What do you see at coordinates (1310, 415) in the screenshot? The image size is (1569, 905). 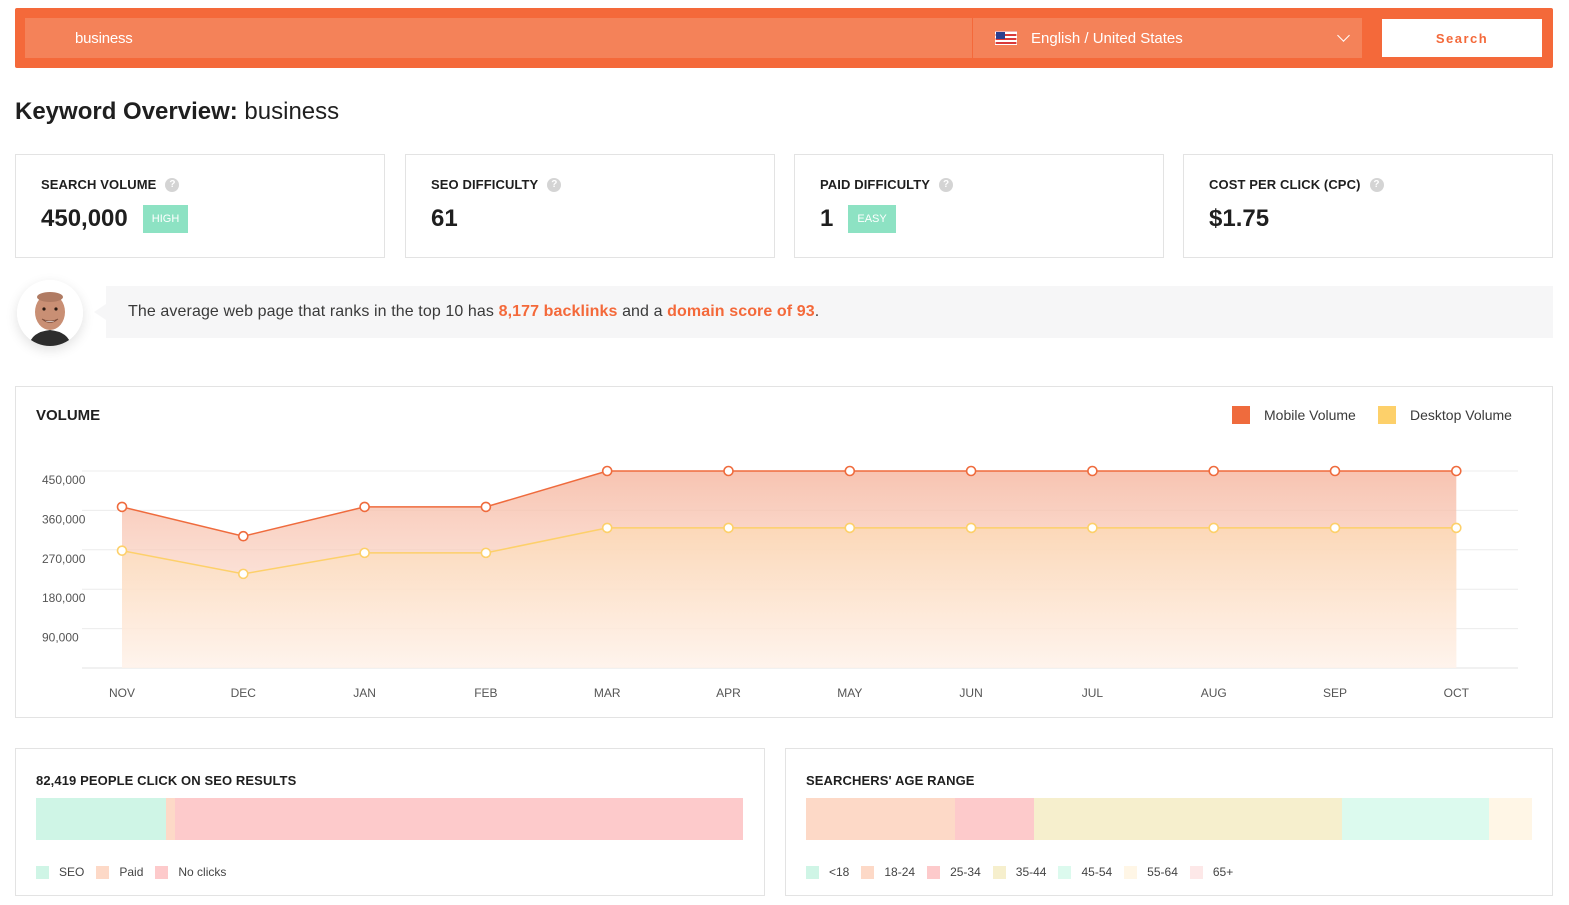 I see `legend-label: Mobile Volume` at bounding box center [1310, 415].